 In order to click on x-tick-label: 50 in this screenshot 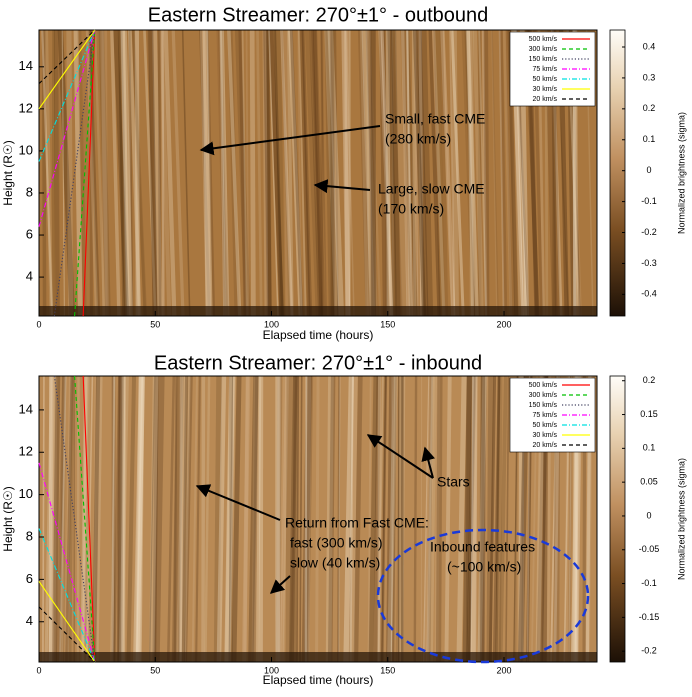, I will do `click(155, 324)`.